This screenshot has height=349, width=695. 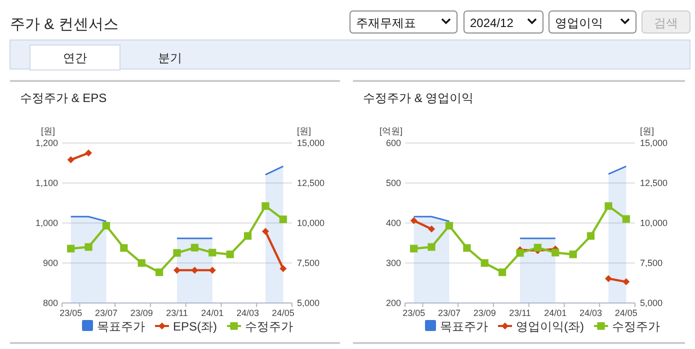 I want to click on legend-label: 영업이익(좌), so click(x=550, y=327).